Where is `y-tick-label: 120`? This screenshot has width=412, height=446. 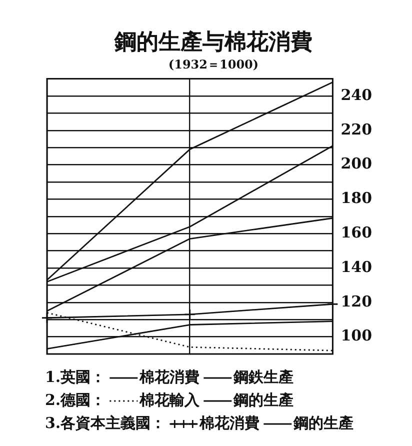
y-tick-label: 120 is located at coordinates (356, 301).